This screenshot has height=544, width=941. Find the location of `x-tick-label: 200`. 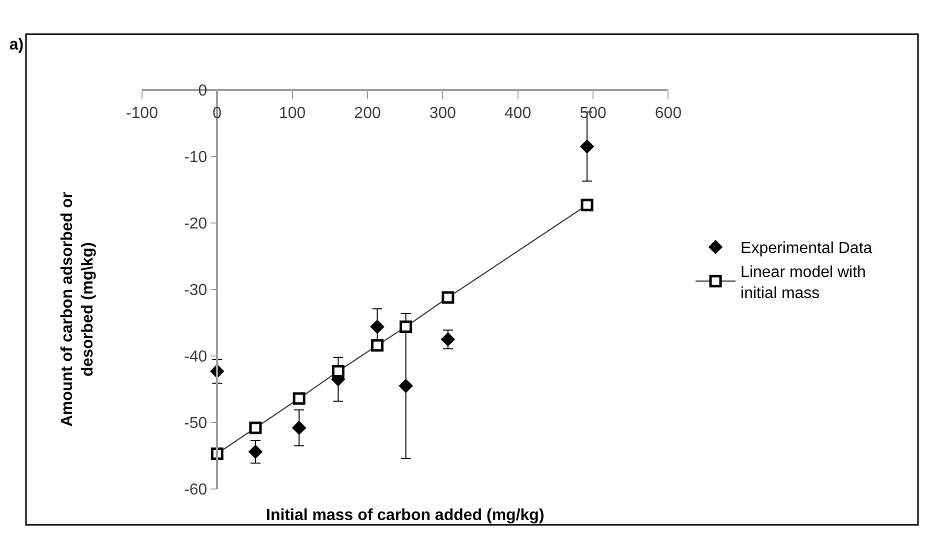

x-tick-label: 200 is located at coordinates (367, 113).